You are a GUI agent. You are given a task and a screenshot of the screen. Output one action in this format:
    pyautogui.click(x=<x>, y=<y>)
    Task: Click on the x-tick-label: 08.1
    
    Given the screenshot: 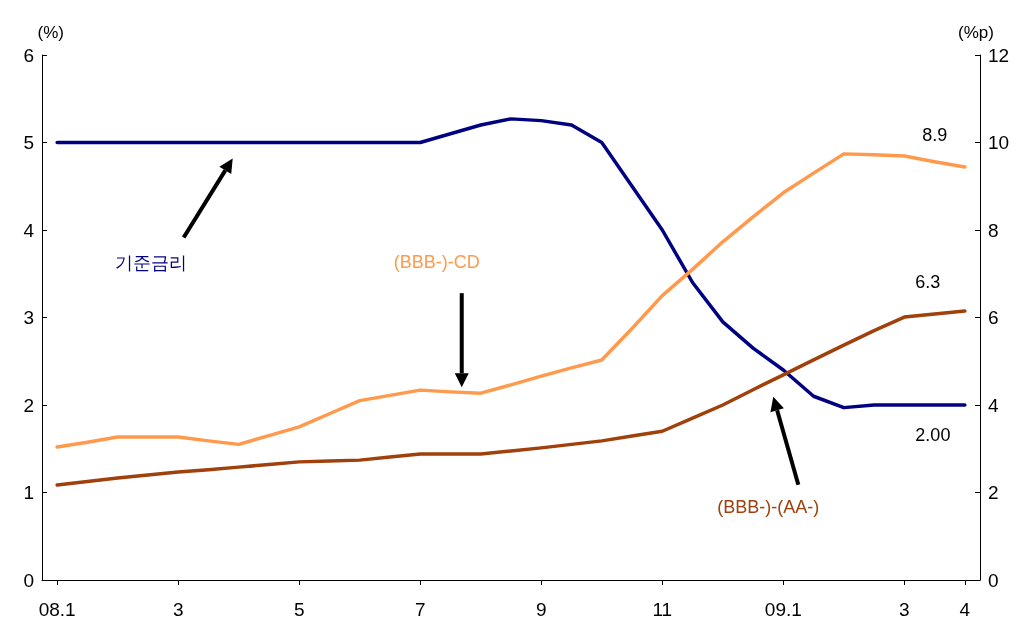 What is the action you would take?
    pyautogui.click(x=57, y=609)
    